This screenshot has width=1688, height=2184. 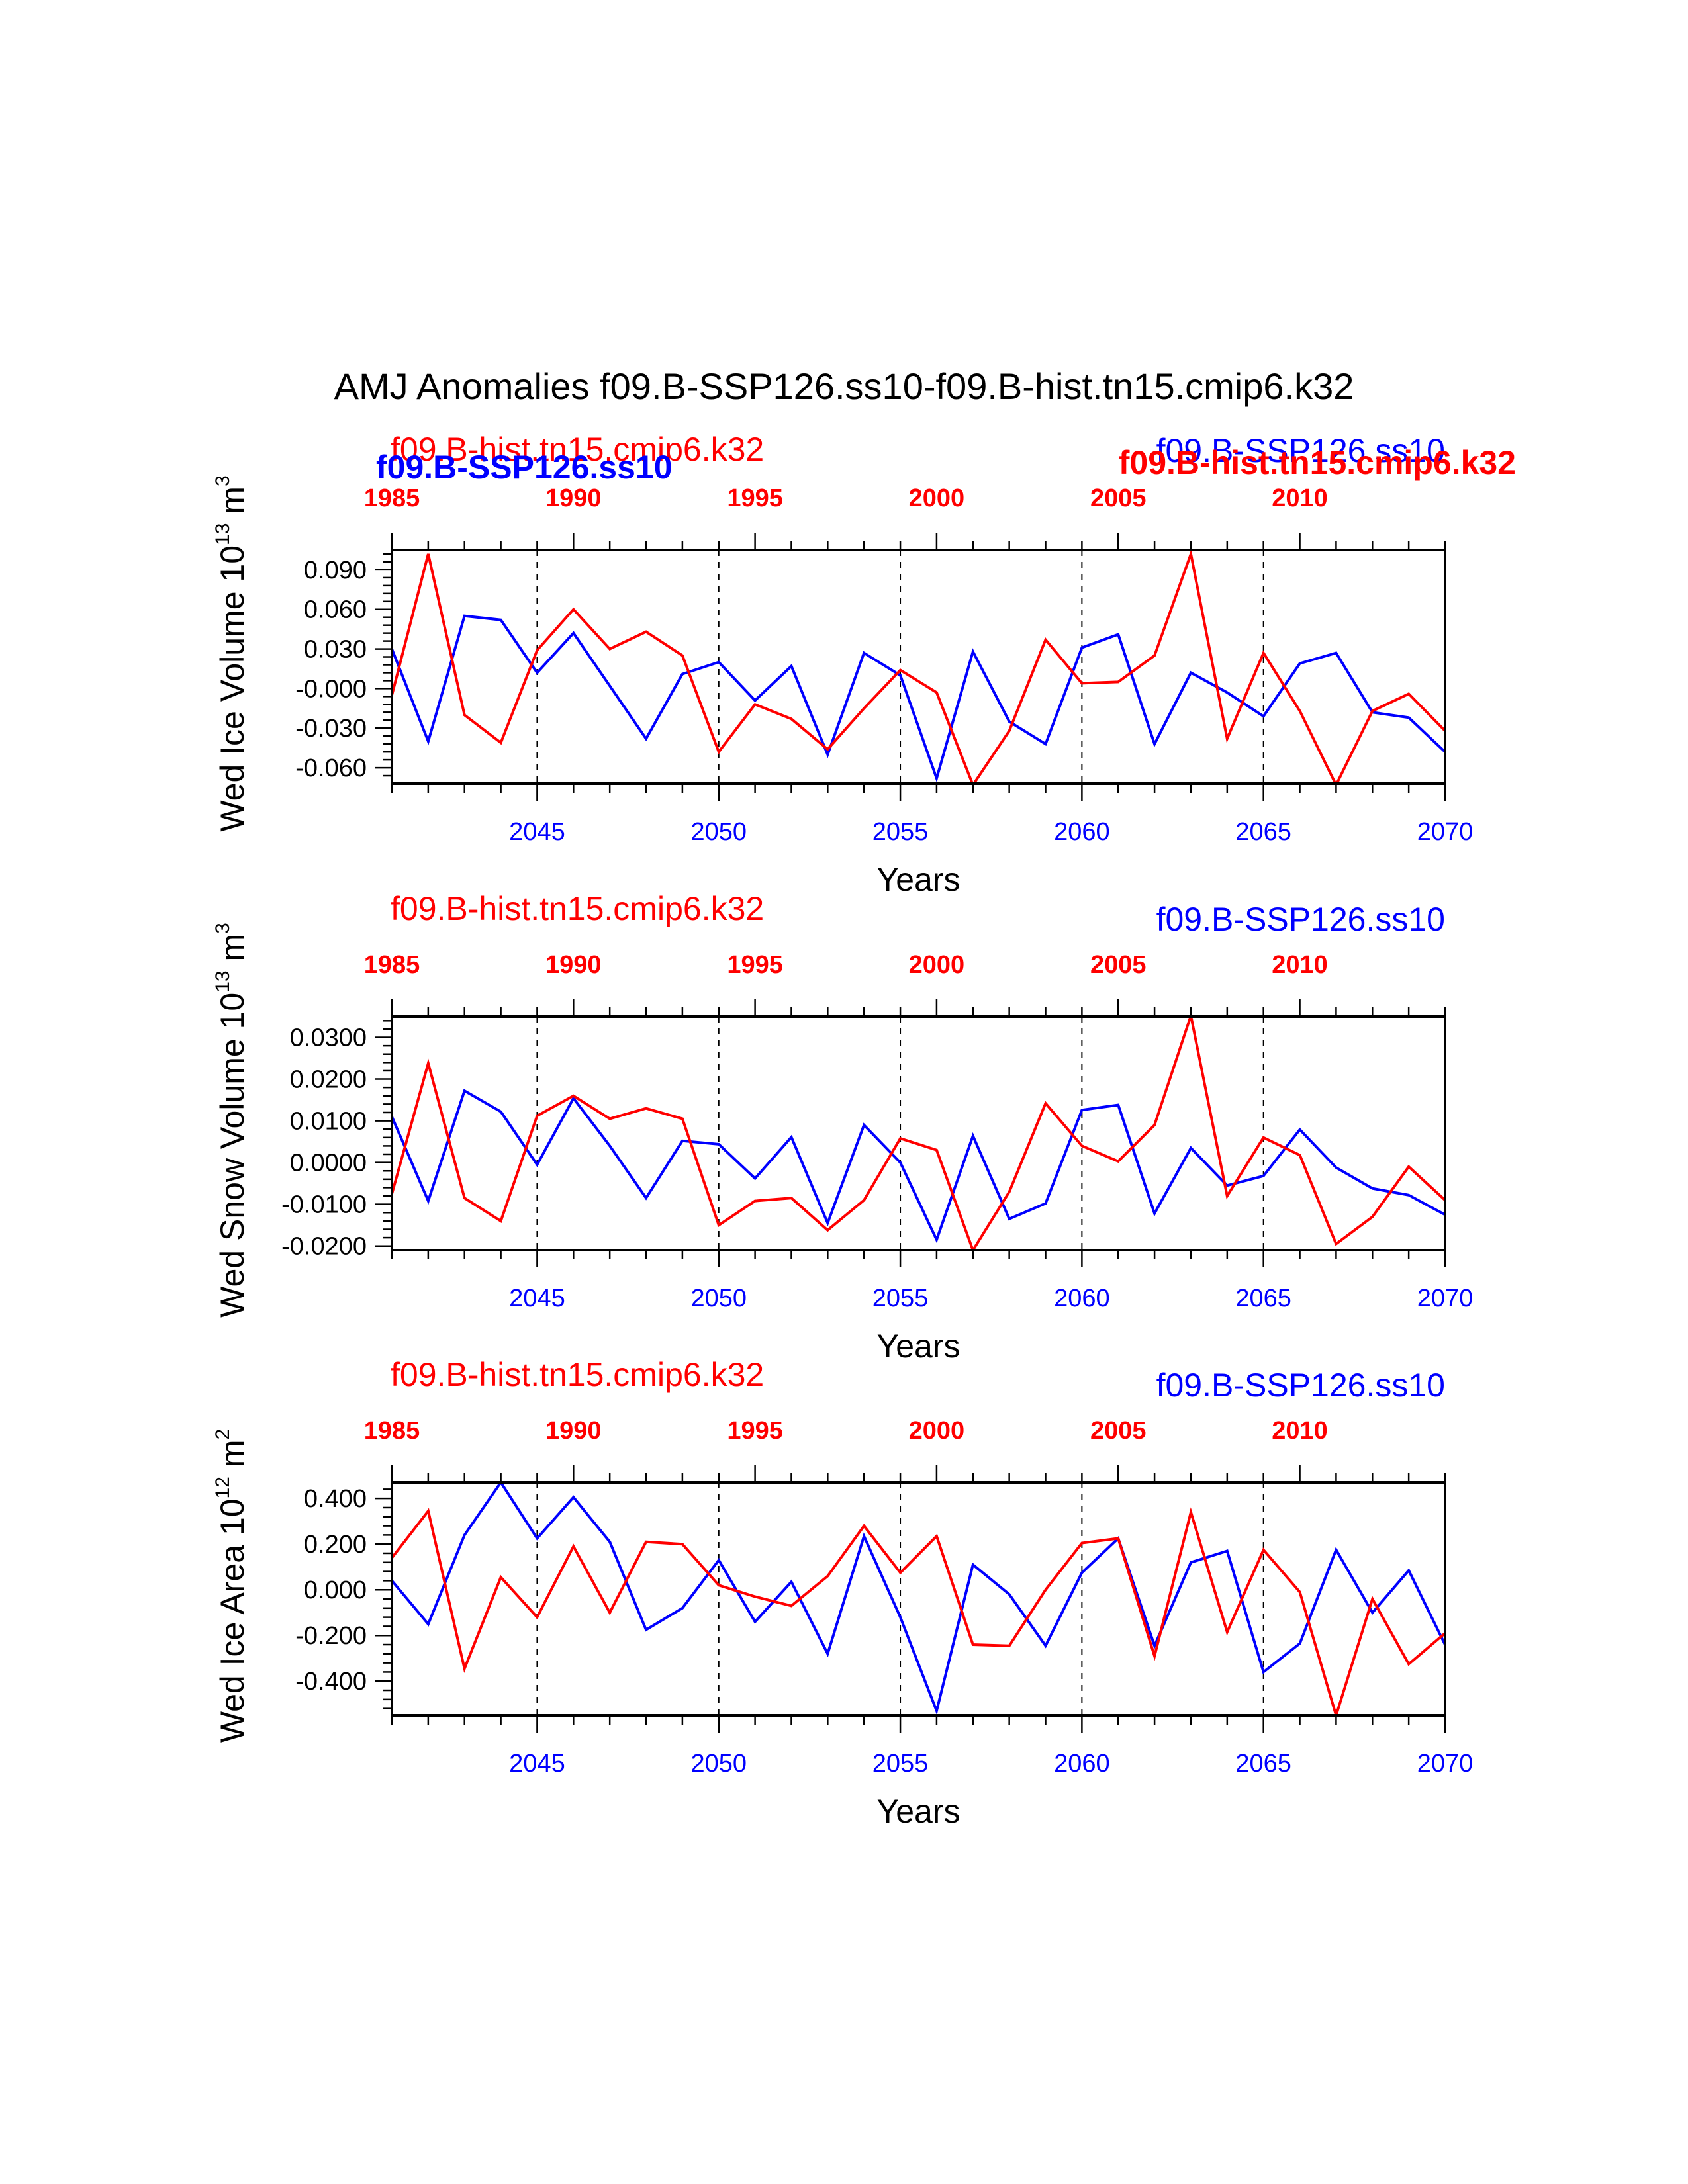 What do you see at coordinates (324, 1247) in the screenshot?
I see `y-tick-label: -0.0200` at bounding box center [324, 1247].